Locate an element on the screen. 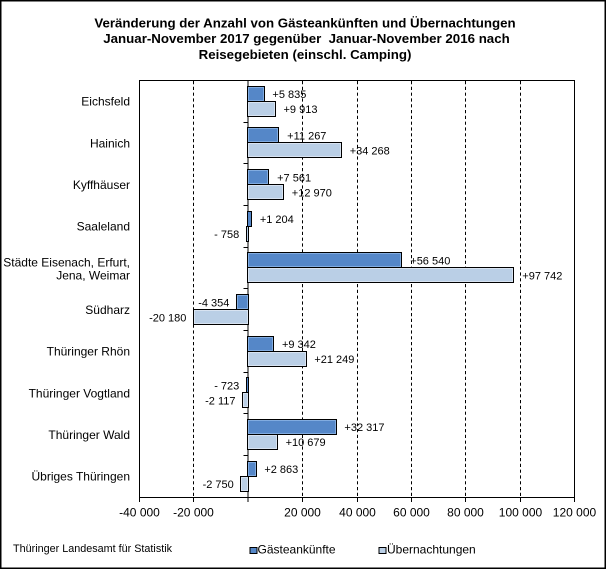  svg-text: -4 354 is located at coordinates (213, 303).